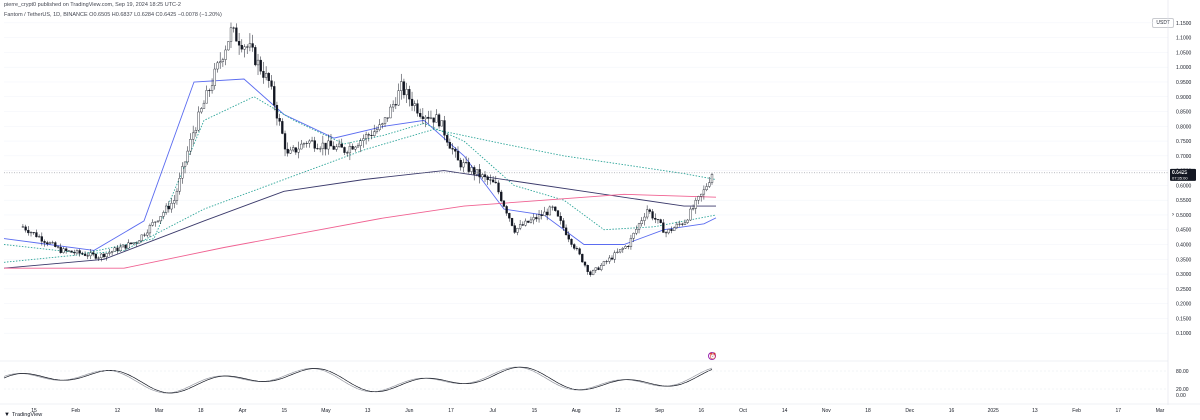 This screenshot has height=420, width=1200. Describe the element at coordinates (1184, 53) in the screenshot. I see `y-tick-label: 1.0500` at that location.